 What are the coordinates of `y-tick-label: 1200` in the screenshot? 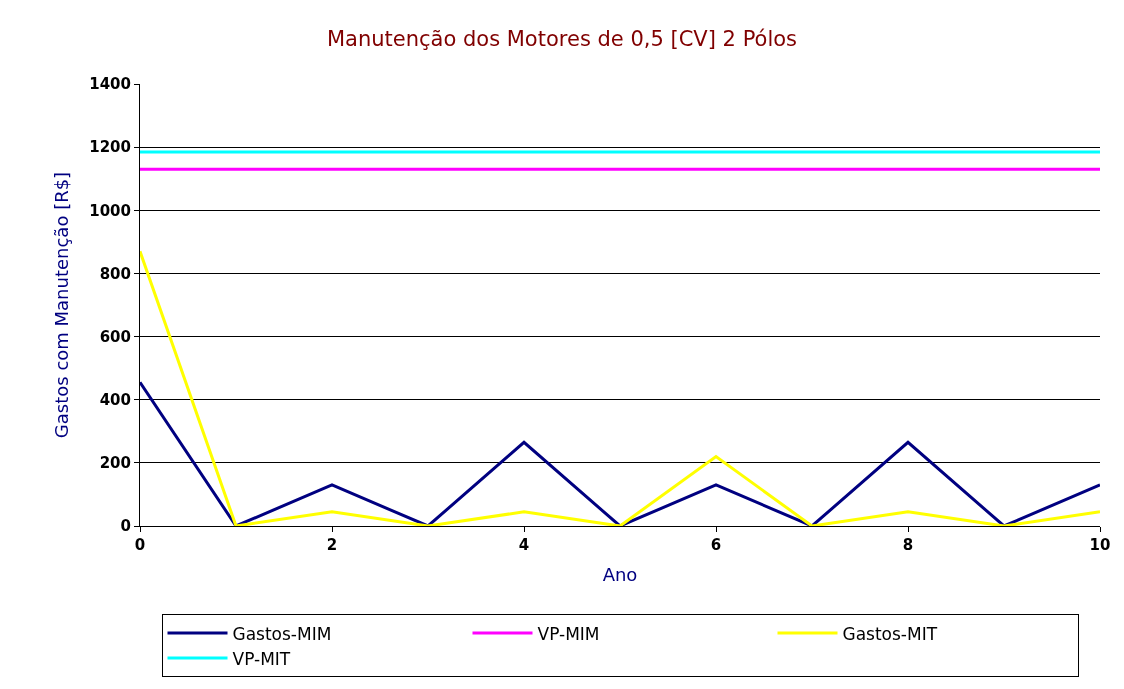 It's located at (110, 147).